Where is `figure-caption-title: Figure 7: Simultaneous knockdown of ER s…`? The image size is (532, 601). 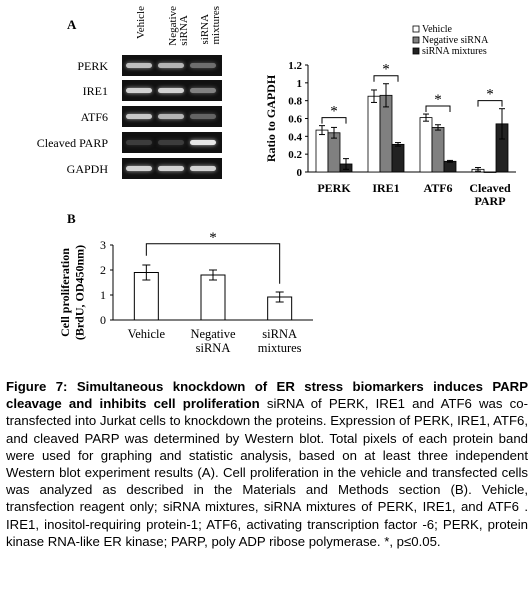 figure-caption-title: Figure 7: Simultaneous knockdown of ER s… is located at coordinates (267, 395).